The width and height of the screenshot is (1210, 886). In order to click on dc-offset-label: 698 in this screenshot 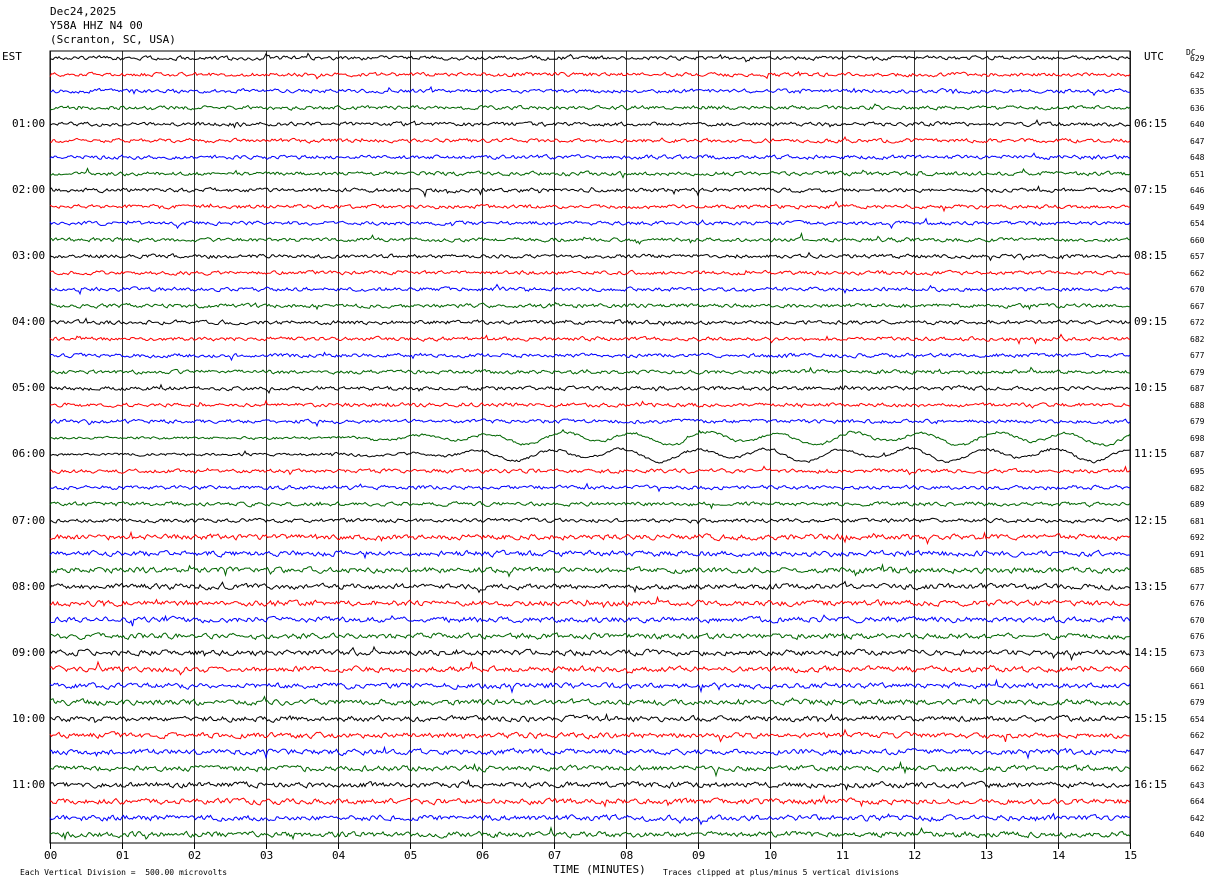, I will do `click(1197, 438)`.